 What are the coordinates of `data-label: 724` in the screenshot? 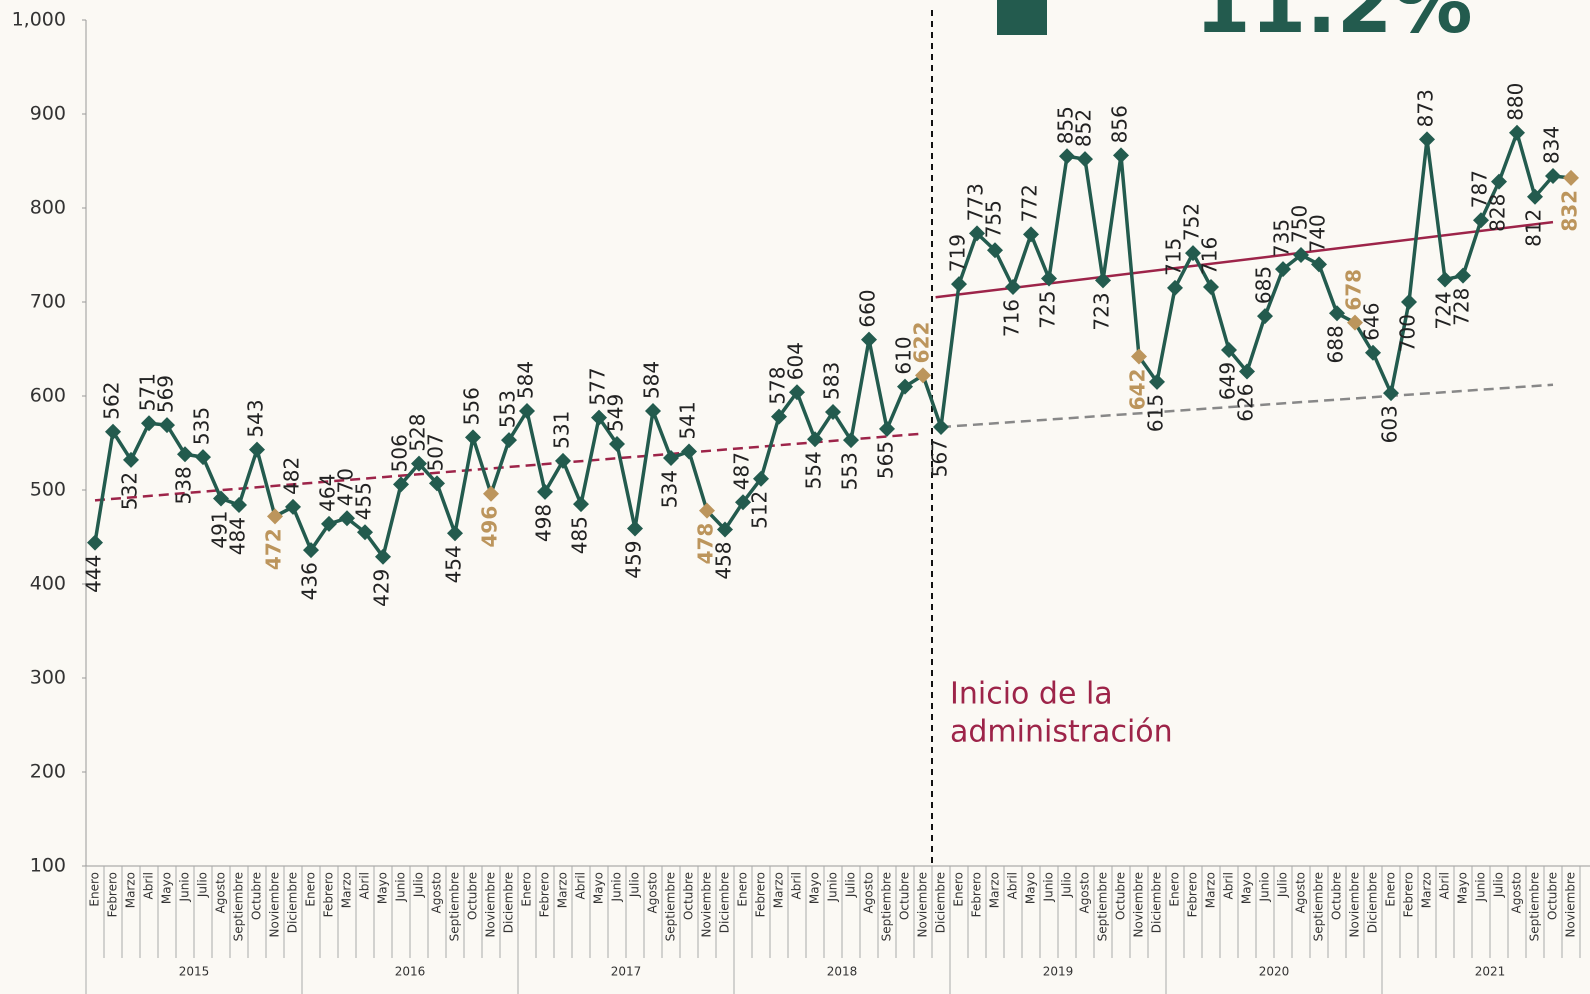 It's located at (1444, 310).